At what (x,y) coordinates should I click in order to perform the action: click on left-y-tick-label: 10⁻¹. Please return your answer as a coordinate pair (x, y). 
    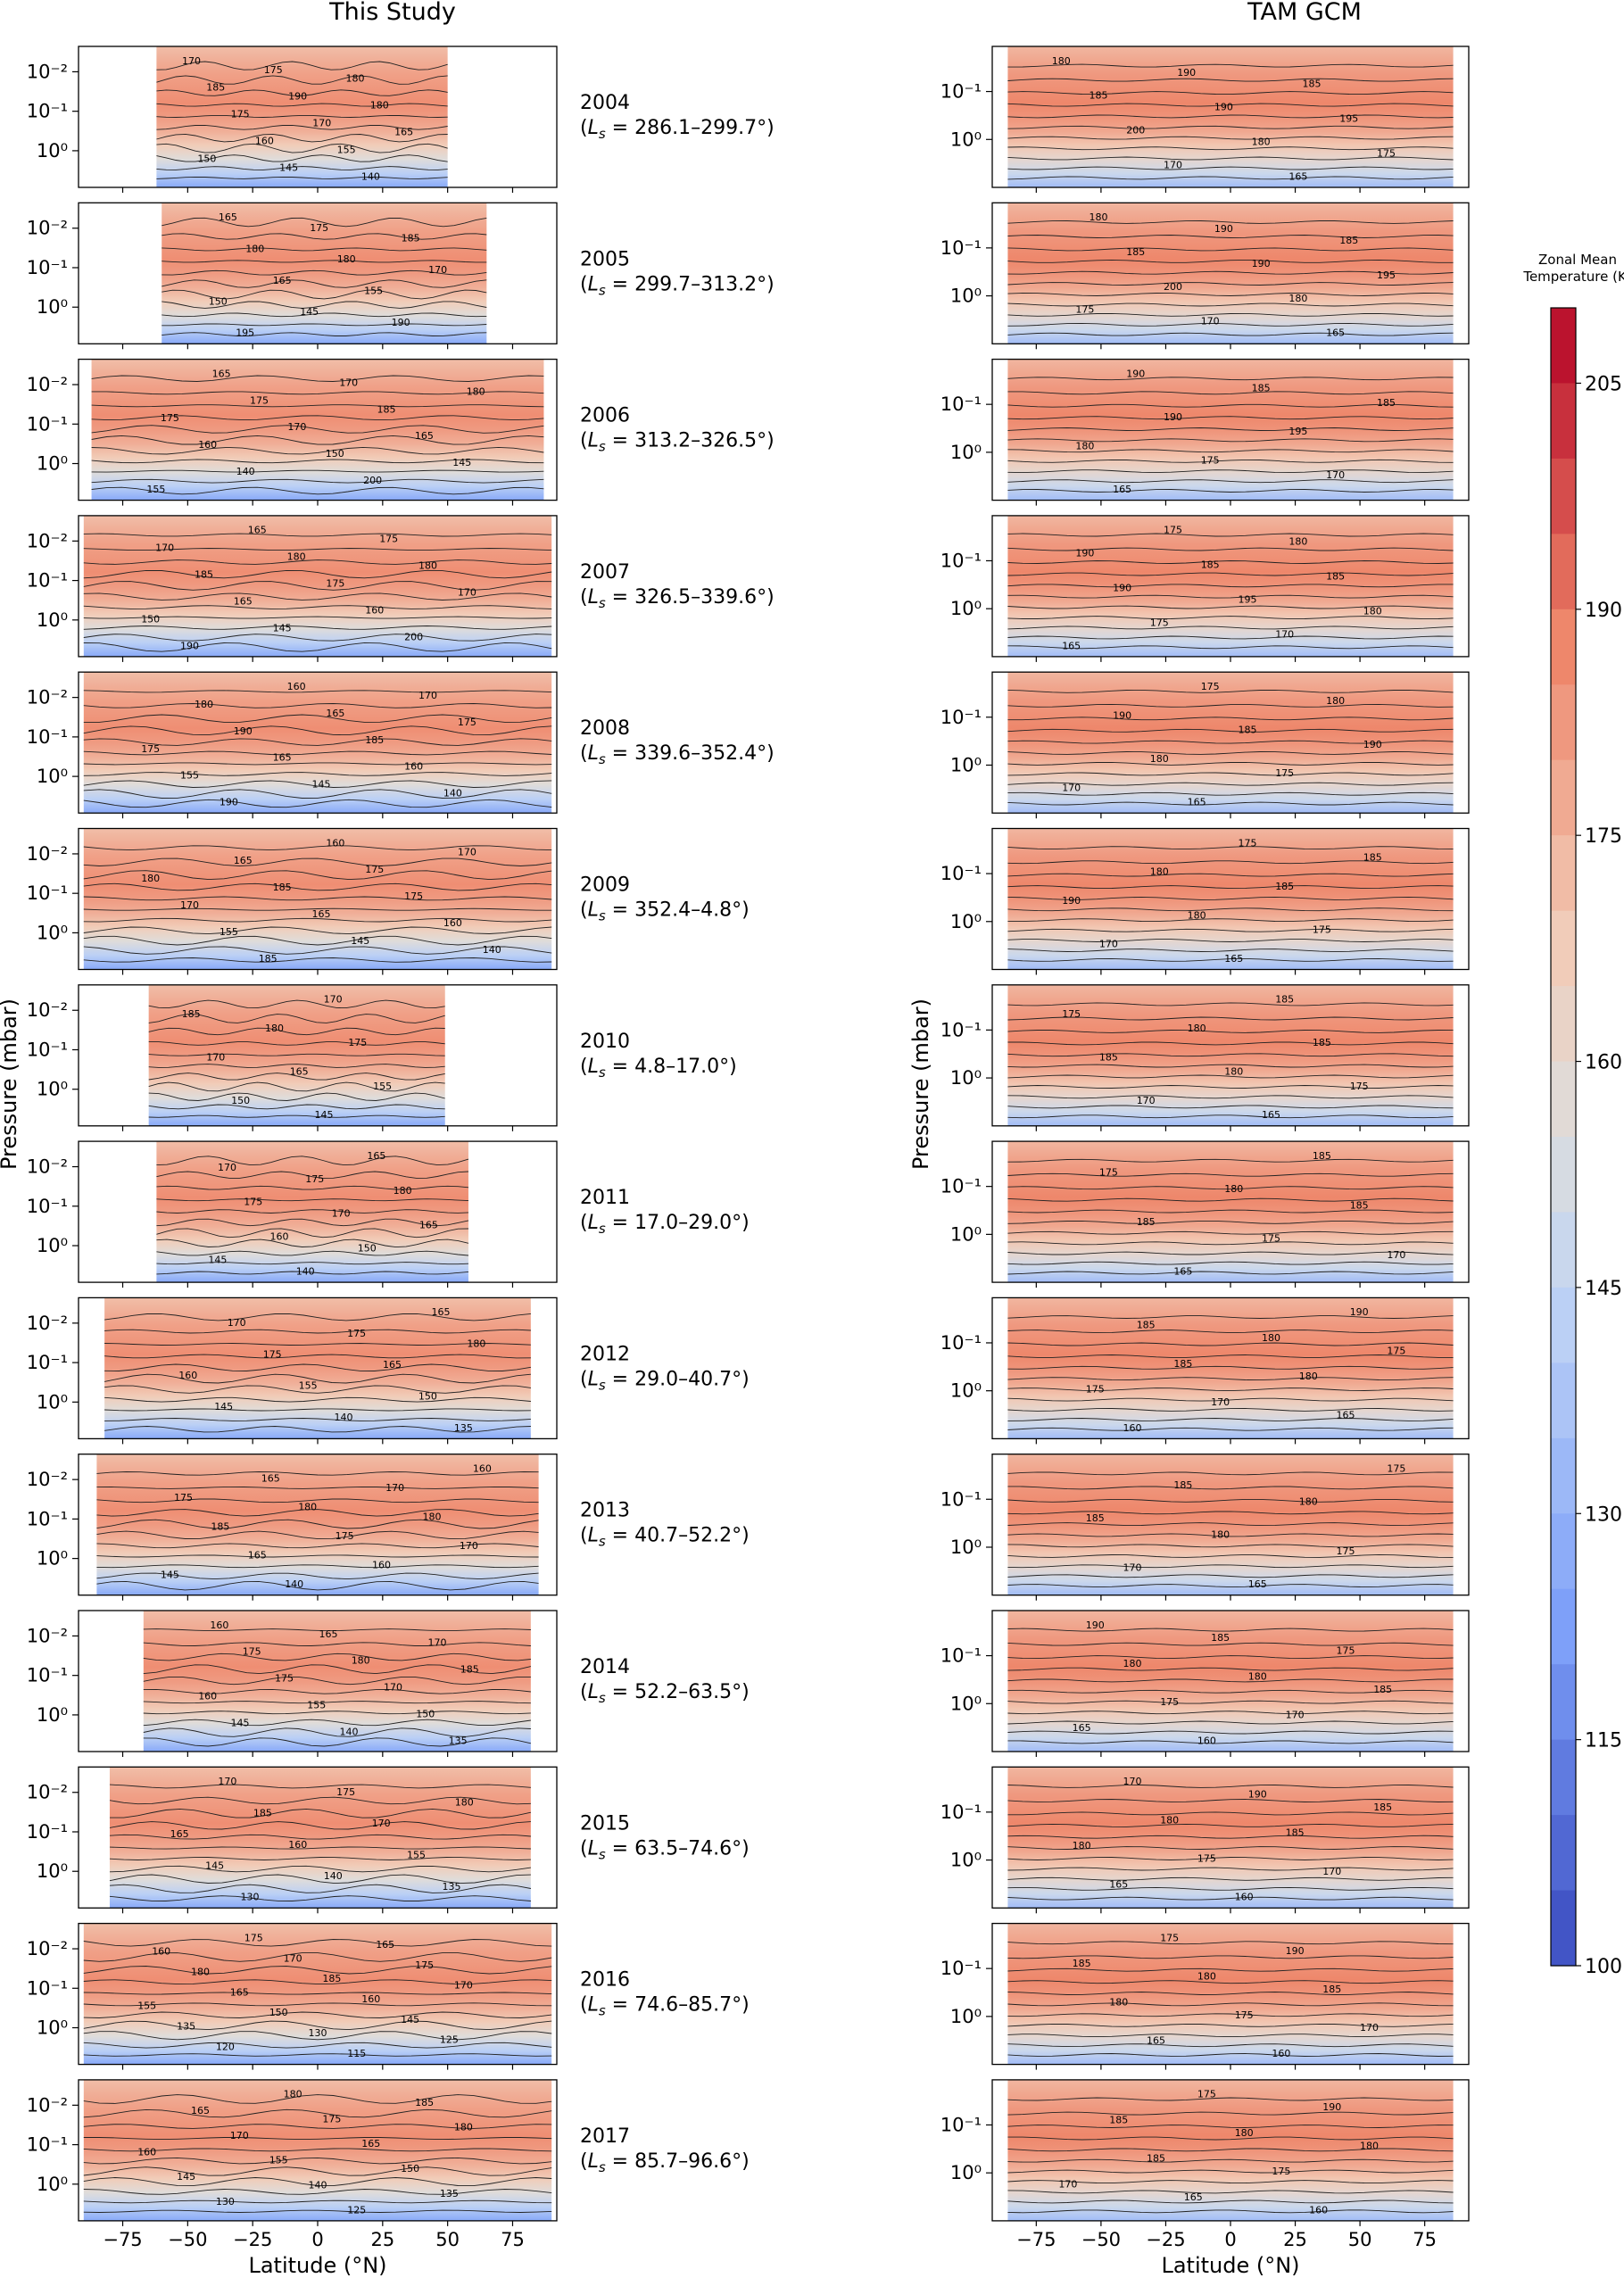
    Looking at the image, I should click on (47, 267).